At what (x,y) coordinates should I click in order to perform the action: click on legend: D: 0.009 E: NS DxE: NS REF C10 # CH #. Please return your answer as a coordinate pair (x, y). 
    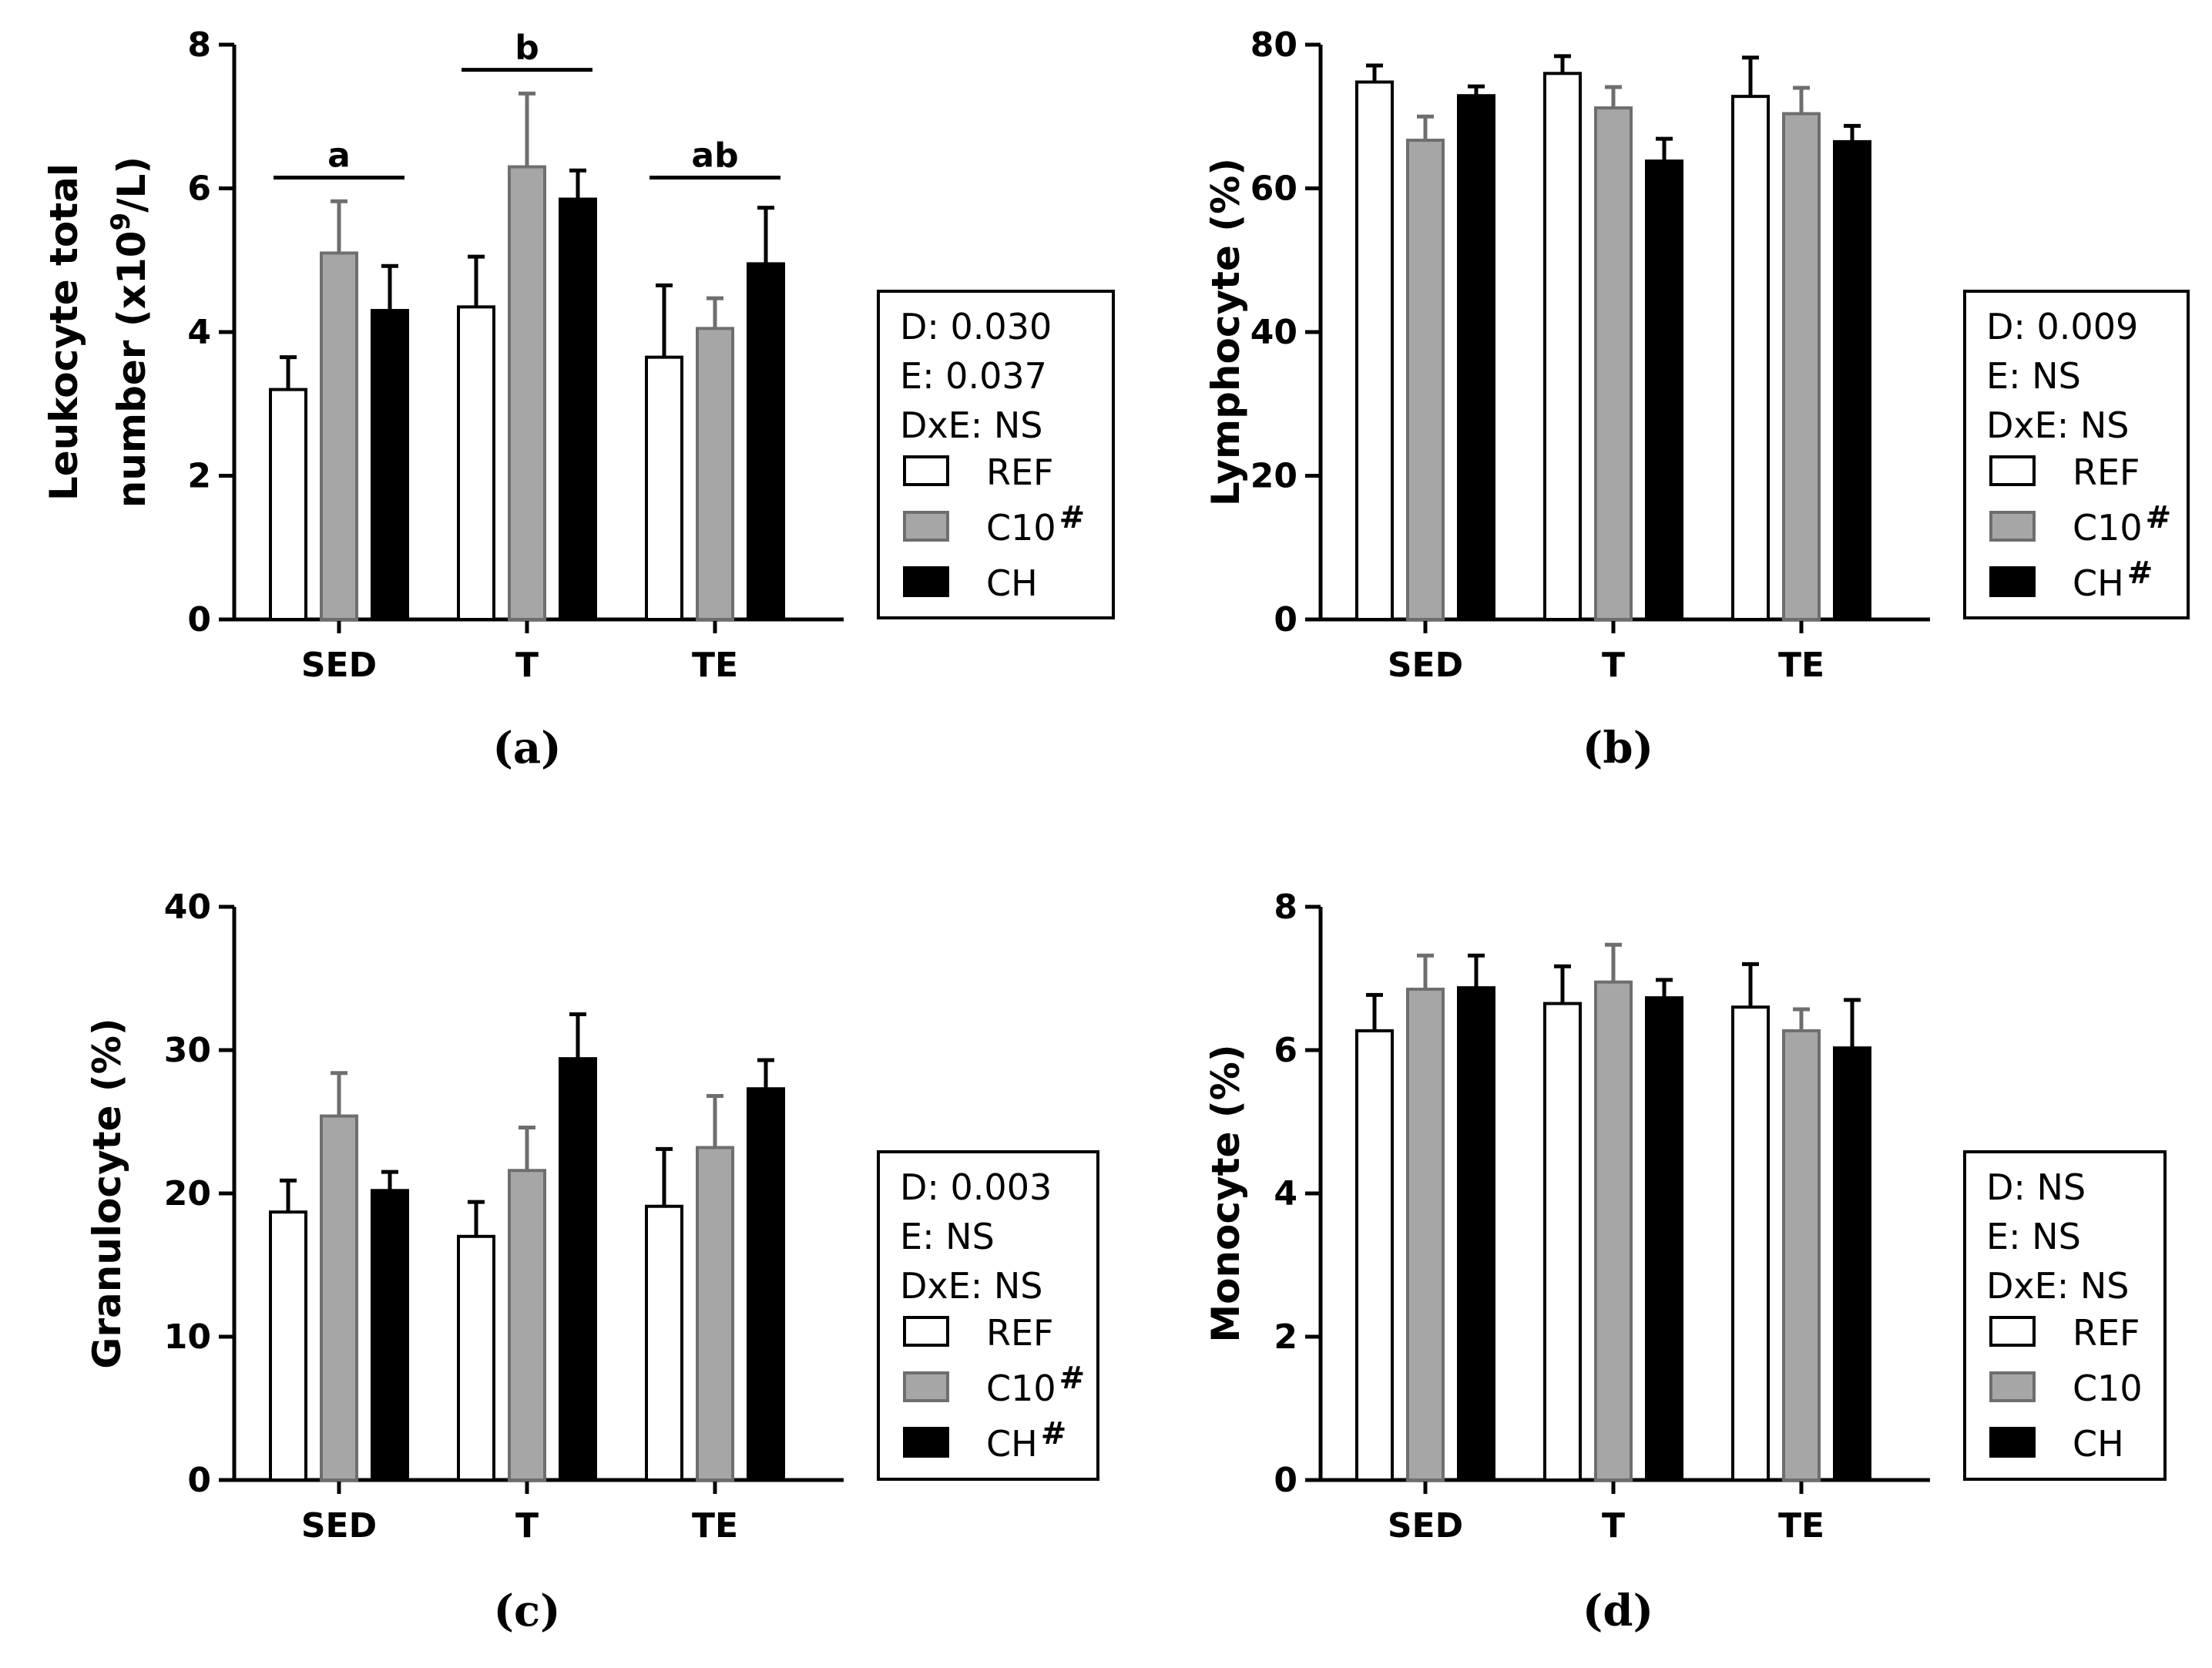
    Looking at the image, I should click on (2076, 454).